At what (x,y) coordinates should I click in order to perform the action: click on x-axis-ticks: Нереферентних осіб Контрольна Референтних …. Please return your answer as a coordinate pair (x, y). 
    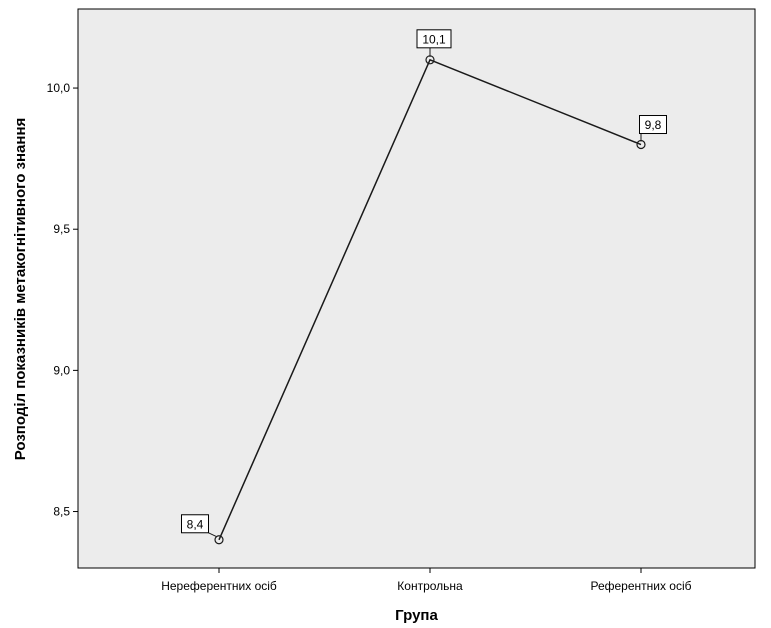
    Looking at the image, I should click on (426, 580).